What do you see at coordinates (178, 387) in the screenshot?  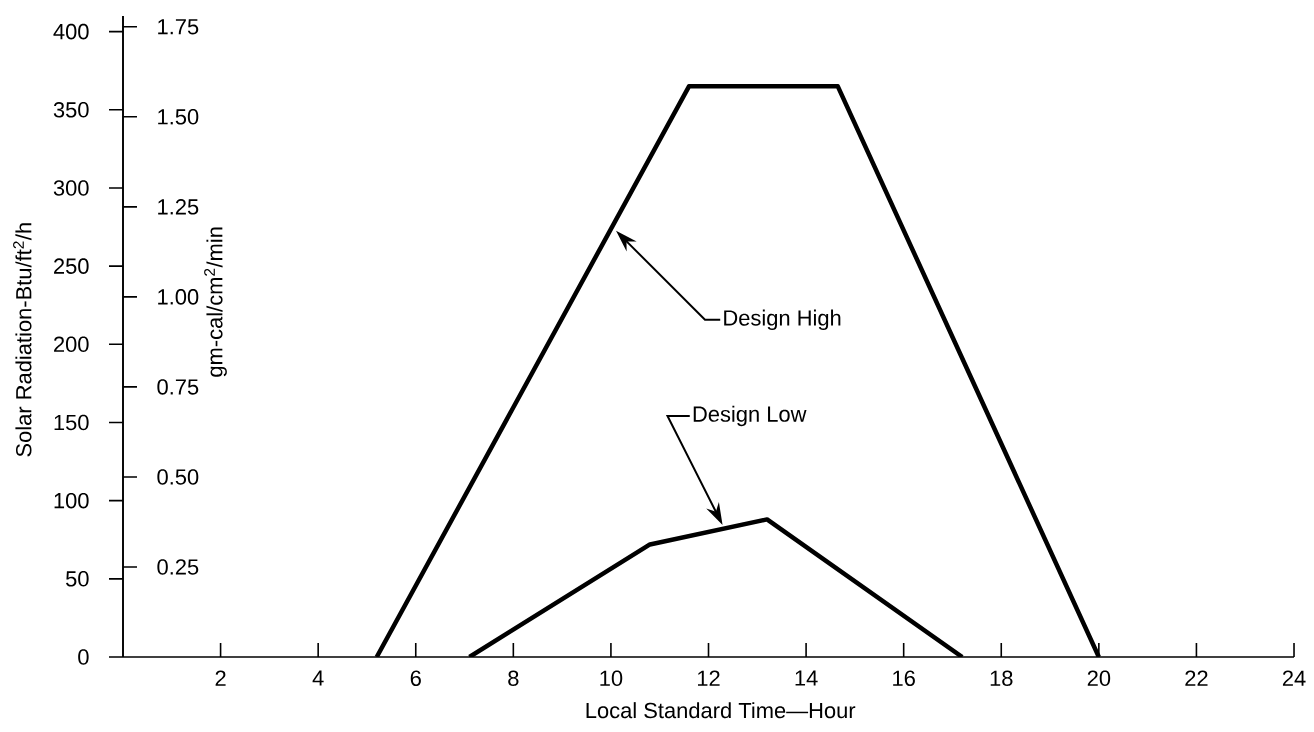 I see `y2-tick-label: 0.75` at bounding box center [178, 387].